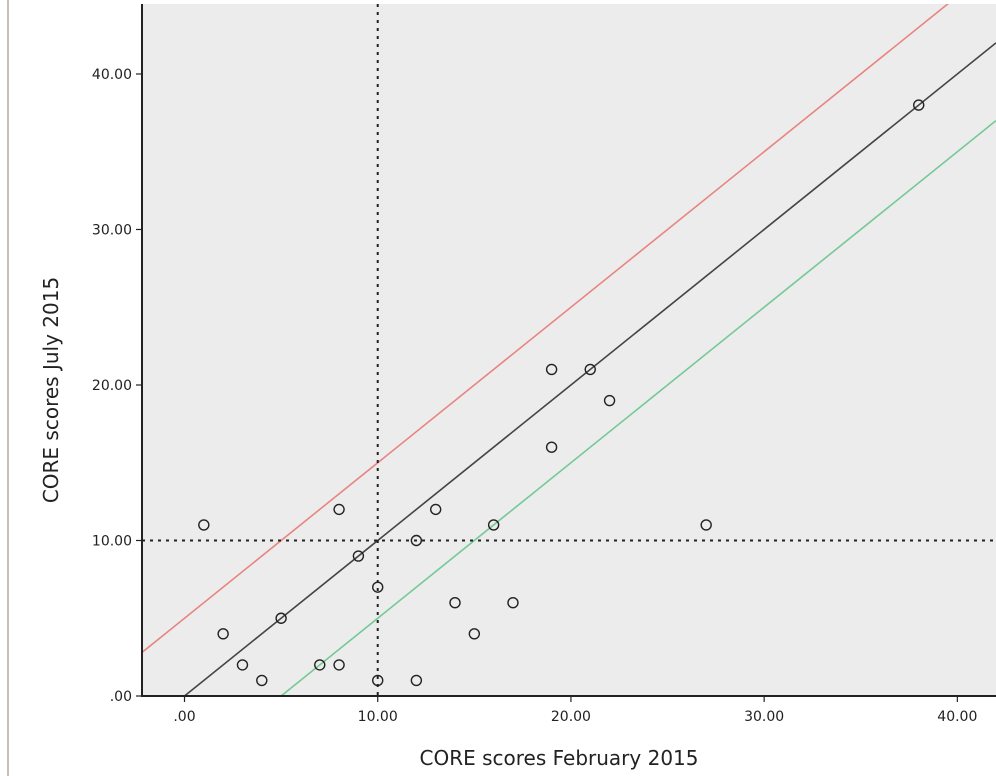 The height and width of the screenshot is (776, 996). I want to click on y-tick-label: 10.00, so click(112, 541).